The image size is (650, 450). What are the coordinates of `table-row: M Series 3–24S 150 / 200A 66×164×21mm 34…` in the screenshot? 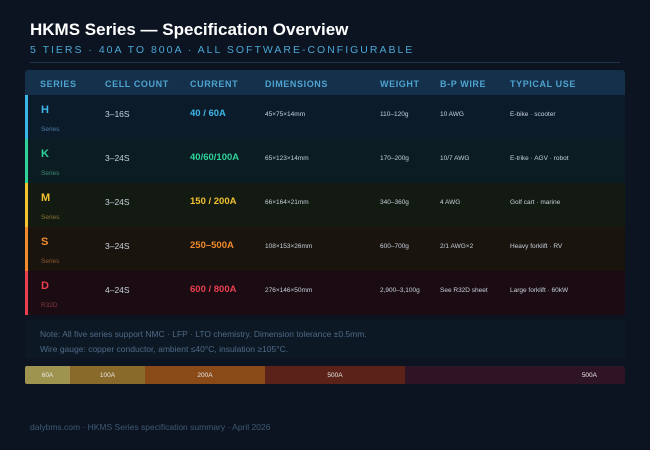 It's located at (325, 205).